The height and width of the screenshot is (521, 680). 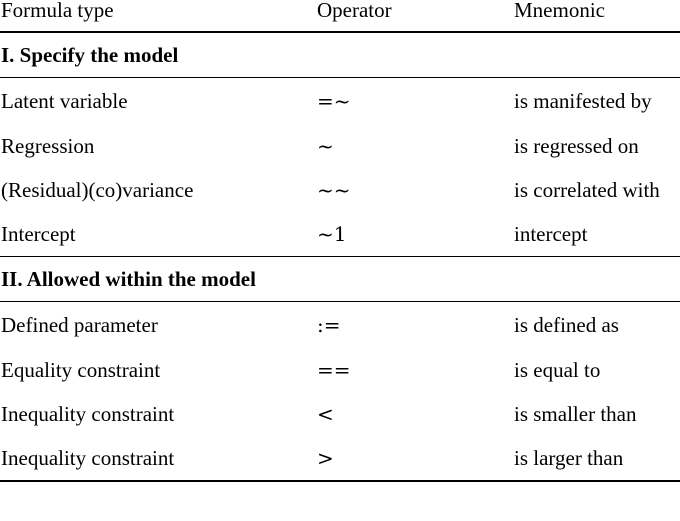 What do you see at coordinates (414, 234) in the screenshot?
I see `operator-cell: ~1` at bounding box center [414, 234].